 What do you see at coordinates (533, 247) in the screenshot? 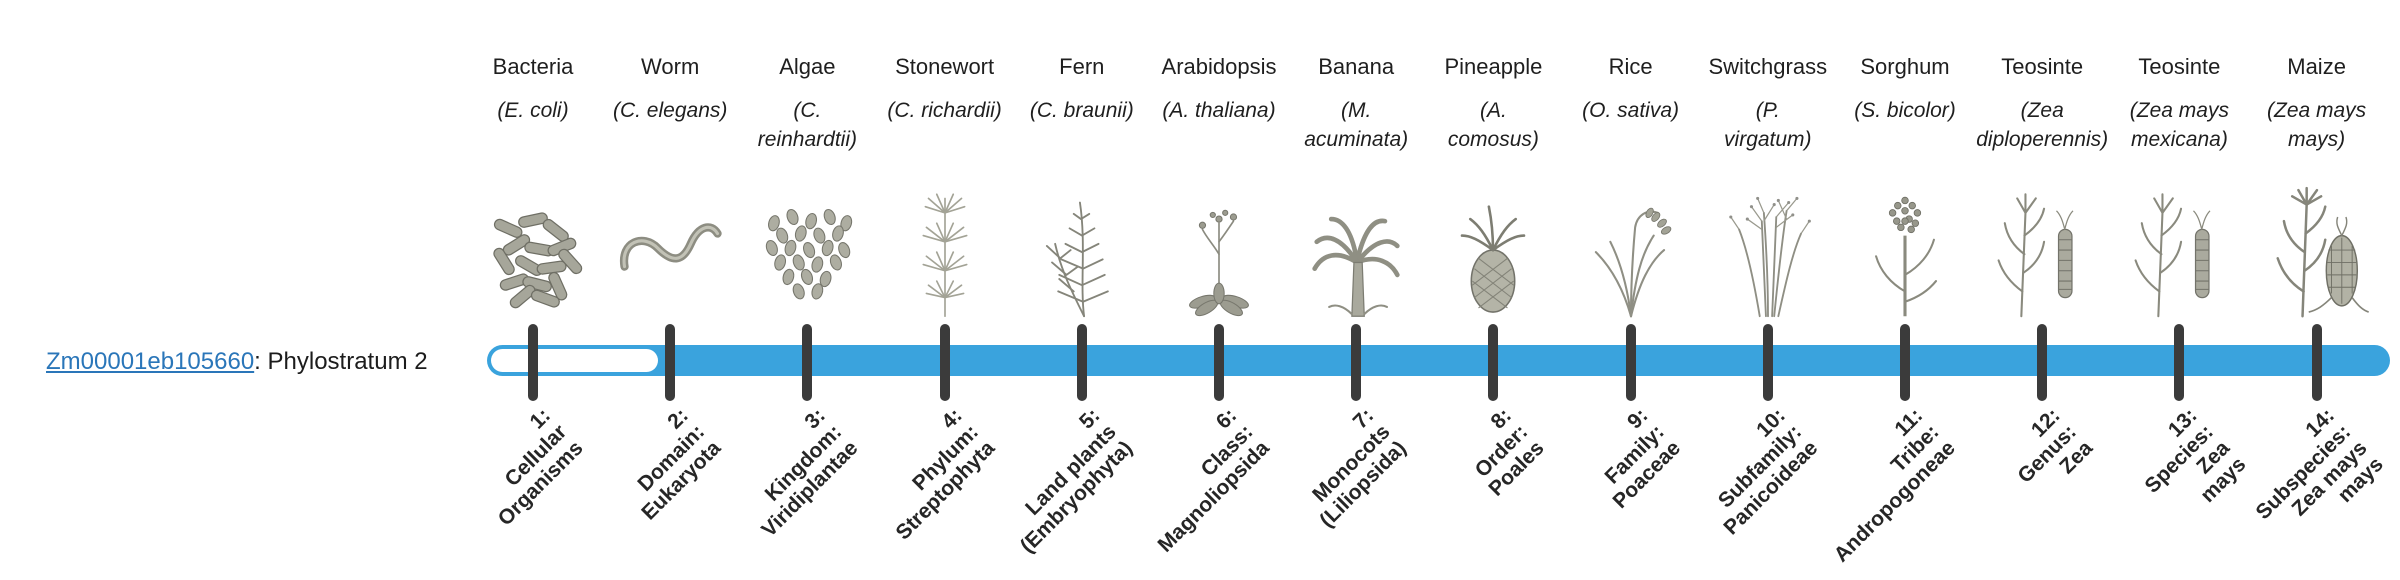
I see `bacteria-illustration` at bounding box center [533, 247].